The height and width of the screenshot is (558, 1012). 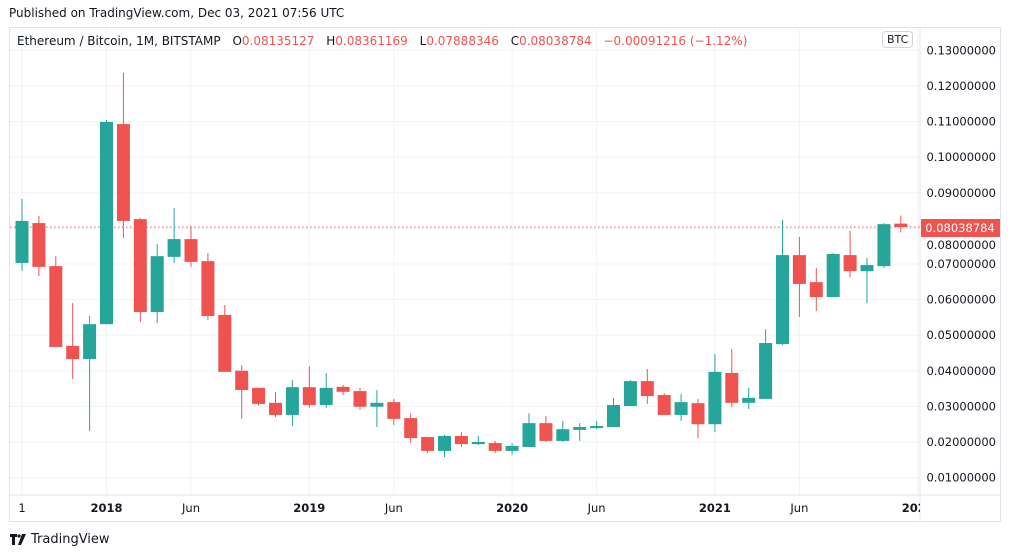 I want to click on time-tick-label: 2019, so click(x=309, y=508).